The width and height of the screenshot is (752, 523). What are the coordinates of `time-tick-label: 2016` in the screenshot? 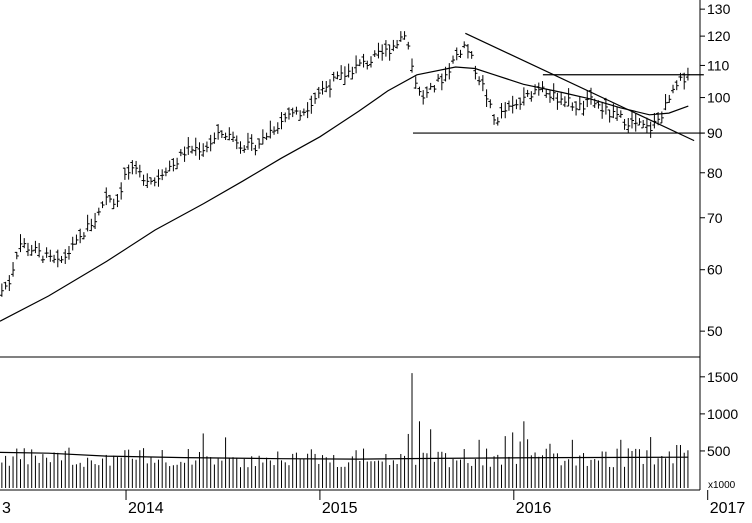 It's located at (534, 508).